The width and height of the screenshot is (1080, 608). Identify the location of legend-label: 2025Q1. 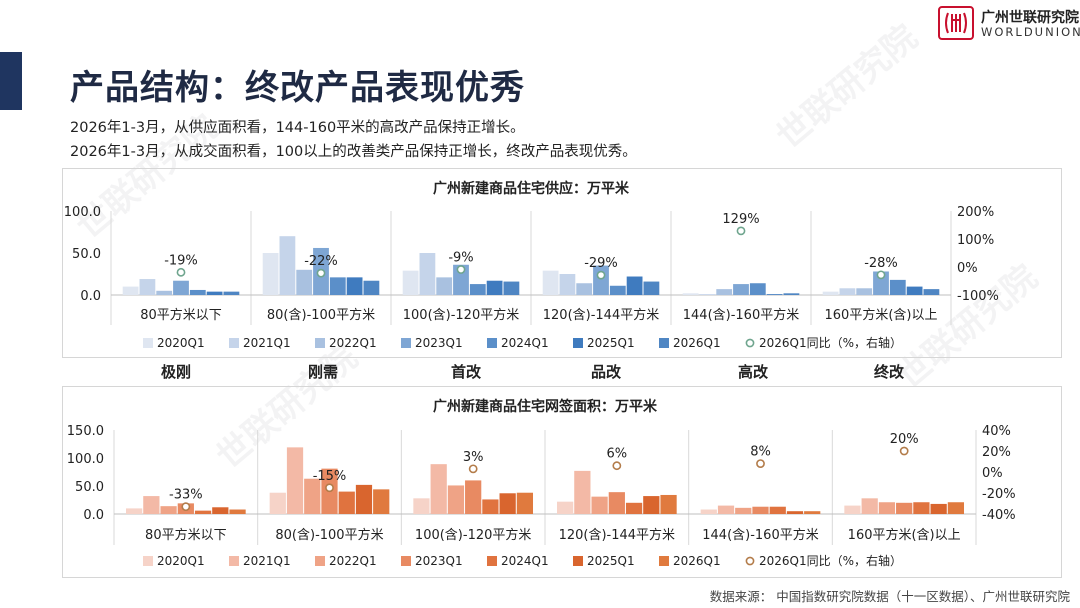
(611, 343).